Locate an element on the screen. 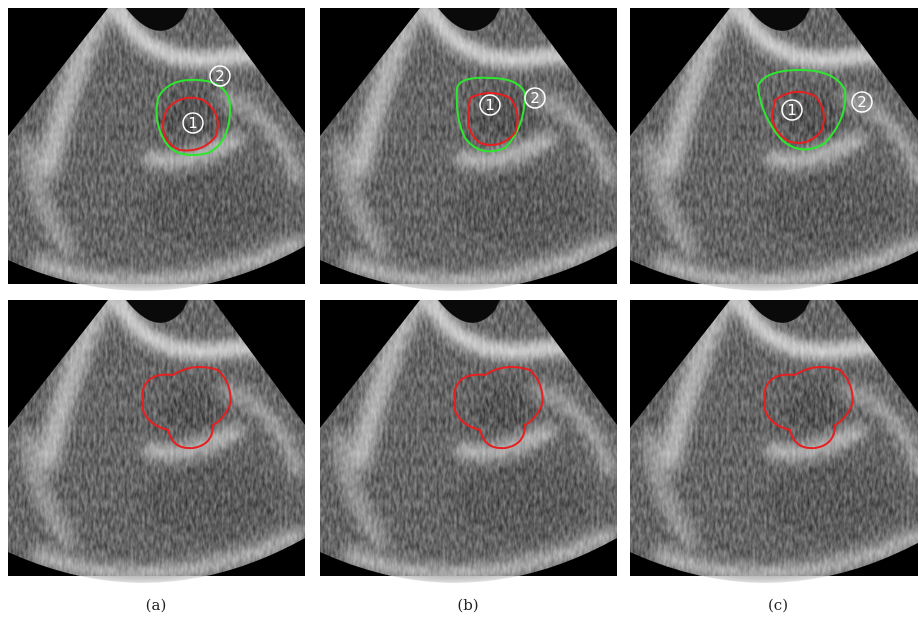 This screenshot has height=625, width=918. panel-caption: (b) is located at coordinates (467, 605).